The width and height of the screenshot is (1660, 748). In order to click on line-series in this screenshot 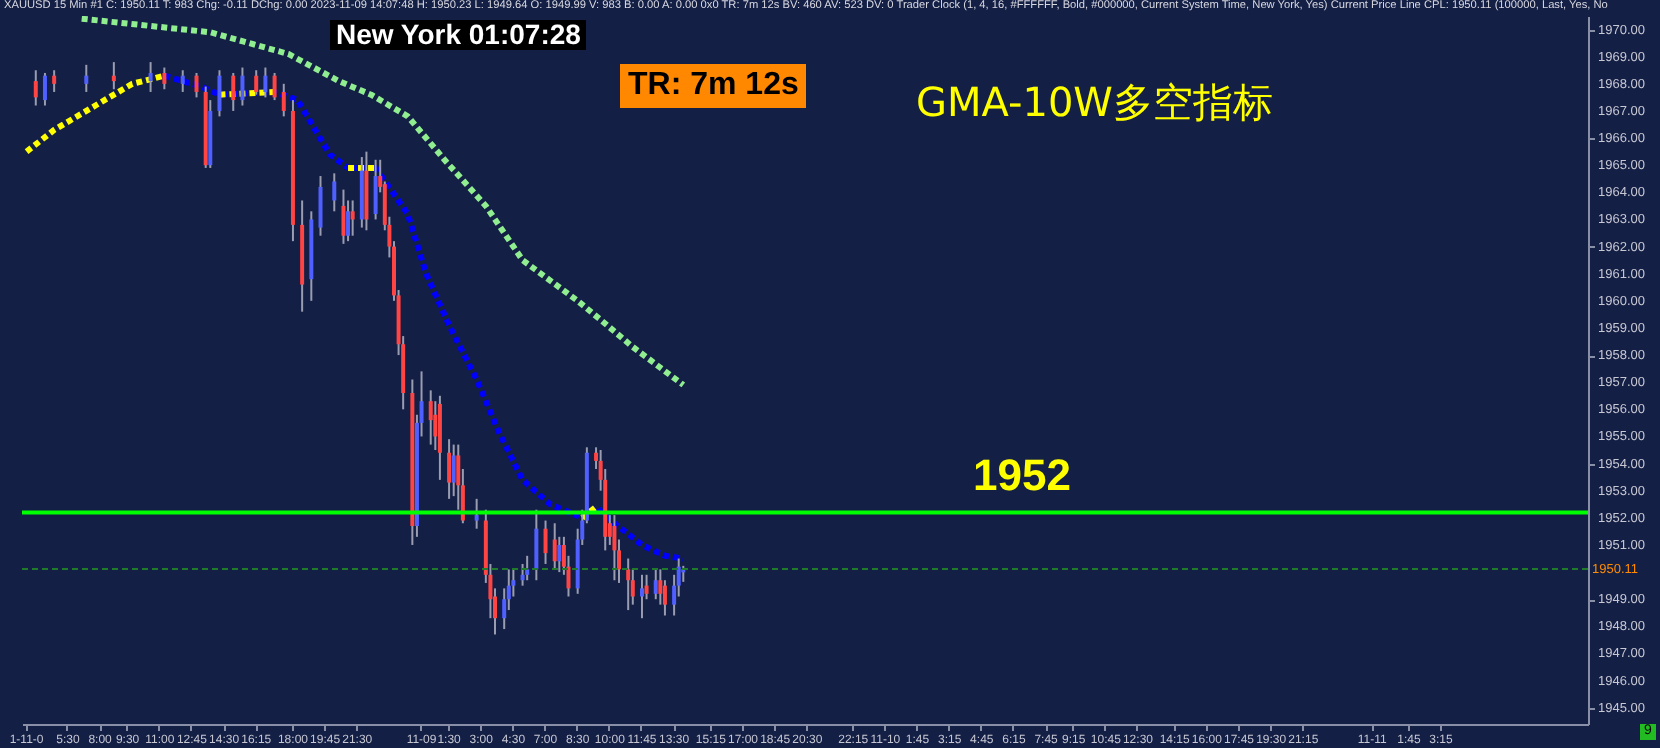, I will do `click(95, 113)`.